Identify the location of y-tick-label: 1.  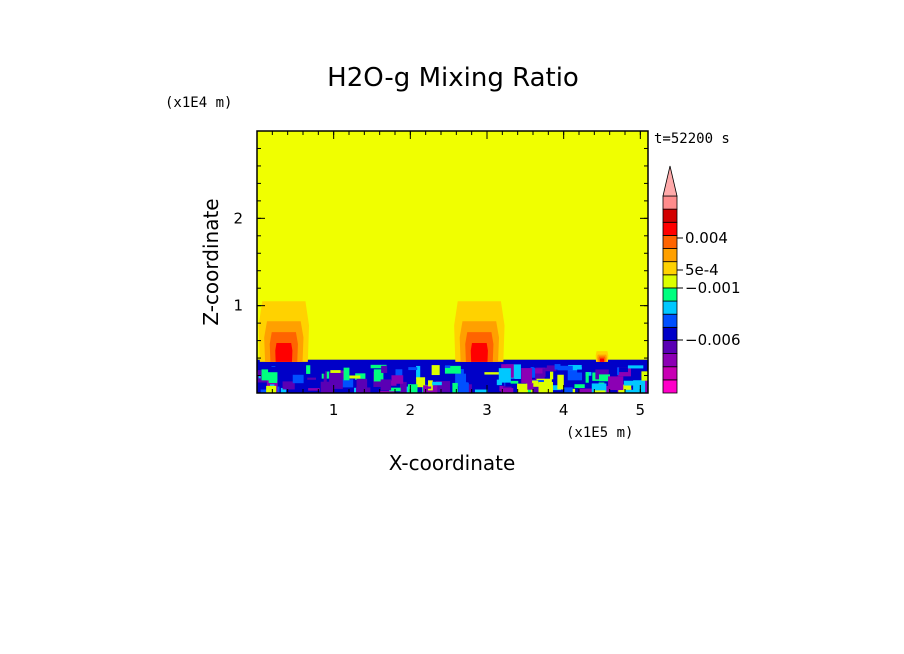
(238, 306).